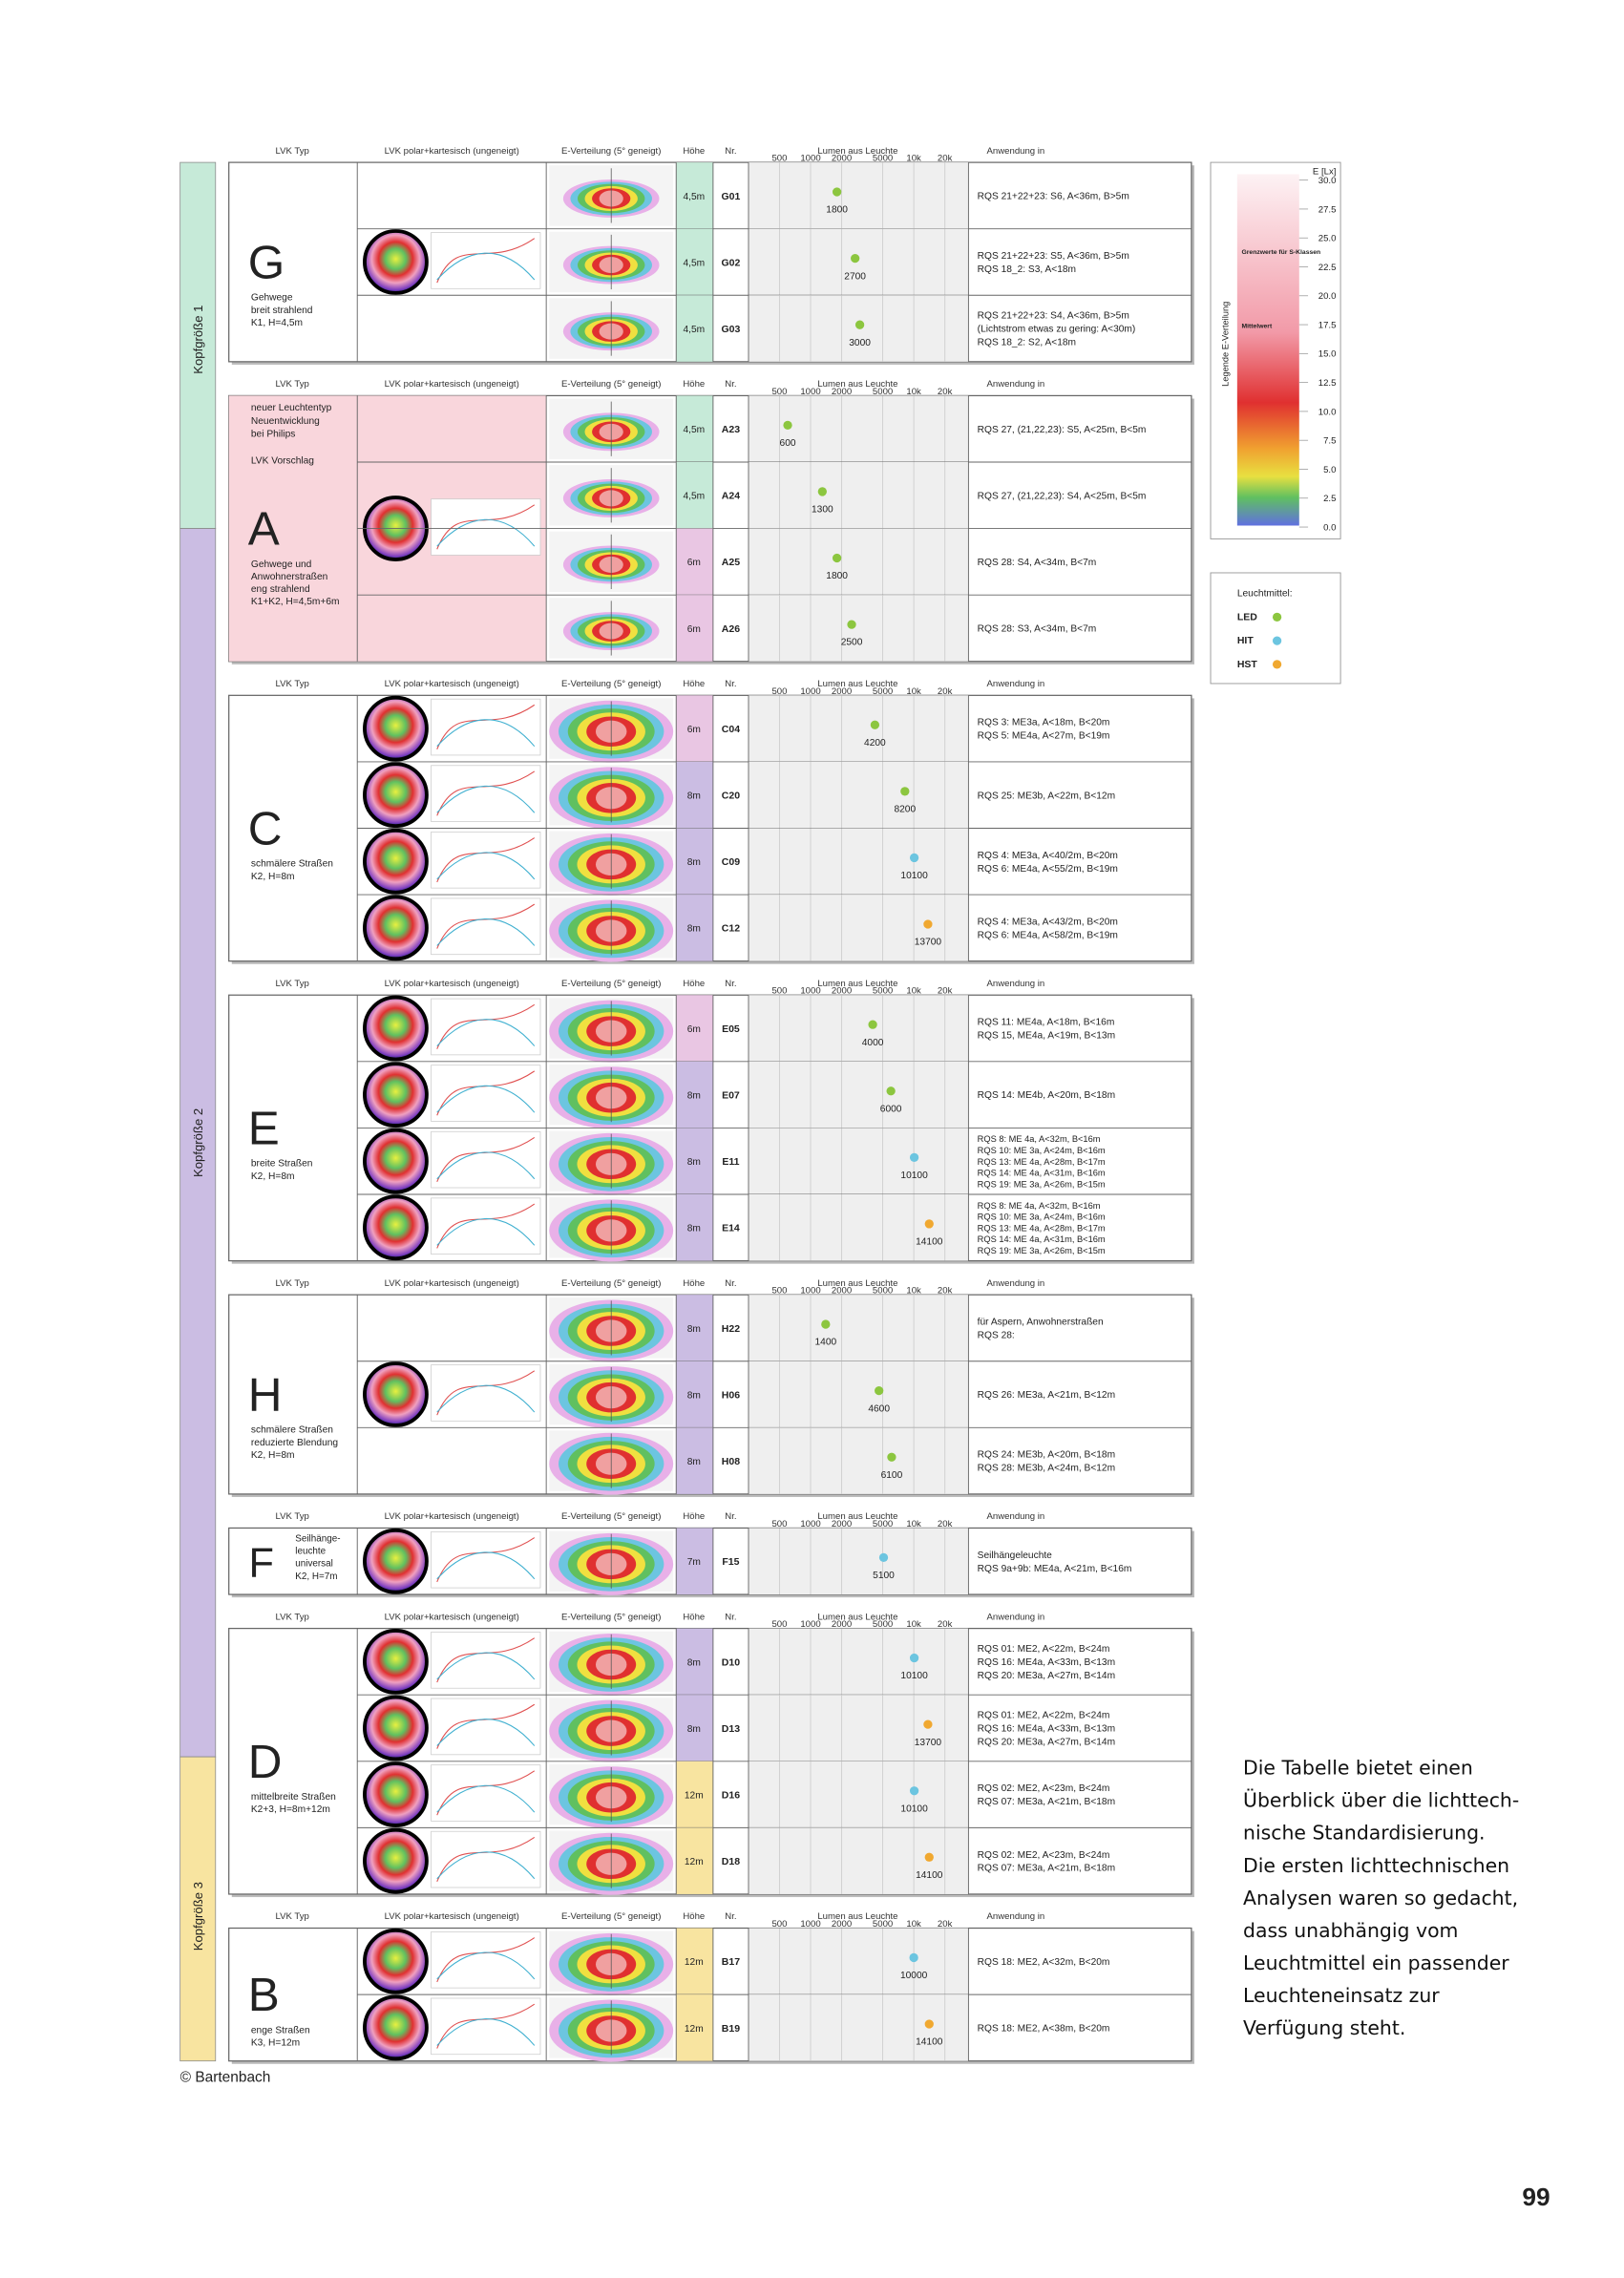  I want to click on legend-tick-label: 15.0, so click(1327, 354).